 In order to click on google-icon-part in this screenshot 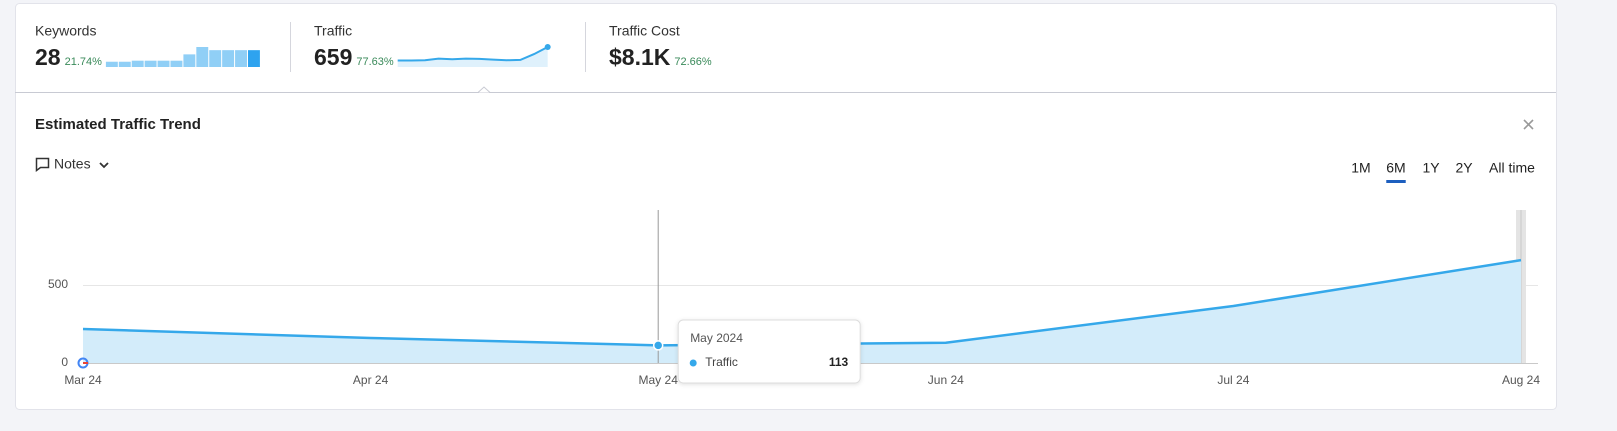, I will do `click(85, 363)`.